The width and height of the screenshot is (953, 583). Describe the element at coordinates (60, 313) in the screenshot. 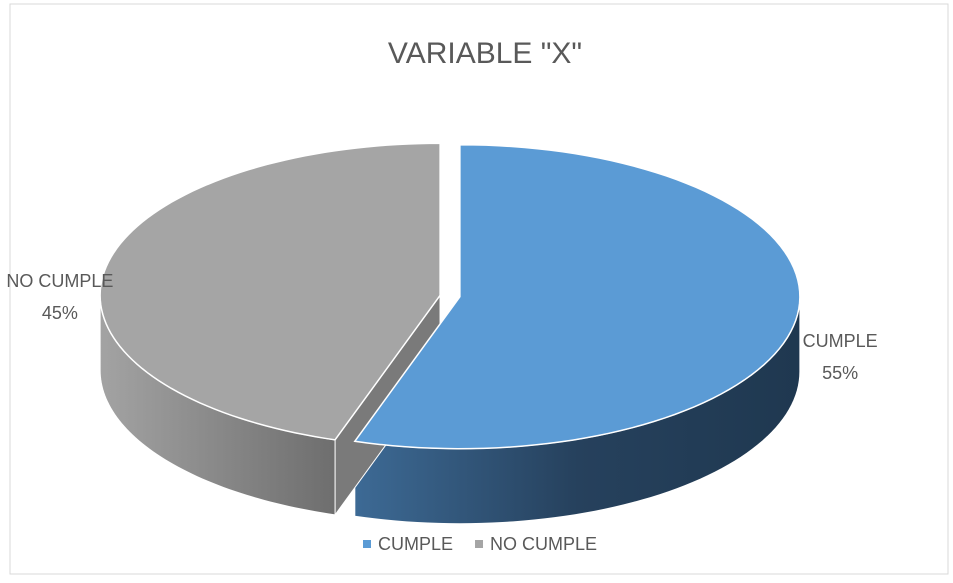

I see `data-label-value: 45%` at that location.